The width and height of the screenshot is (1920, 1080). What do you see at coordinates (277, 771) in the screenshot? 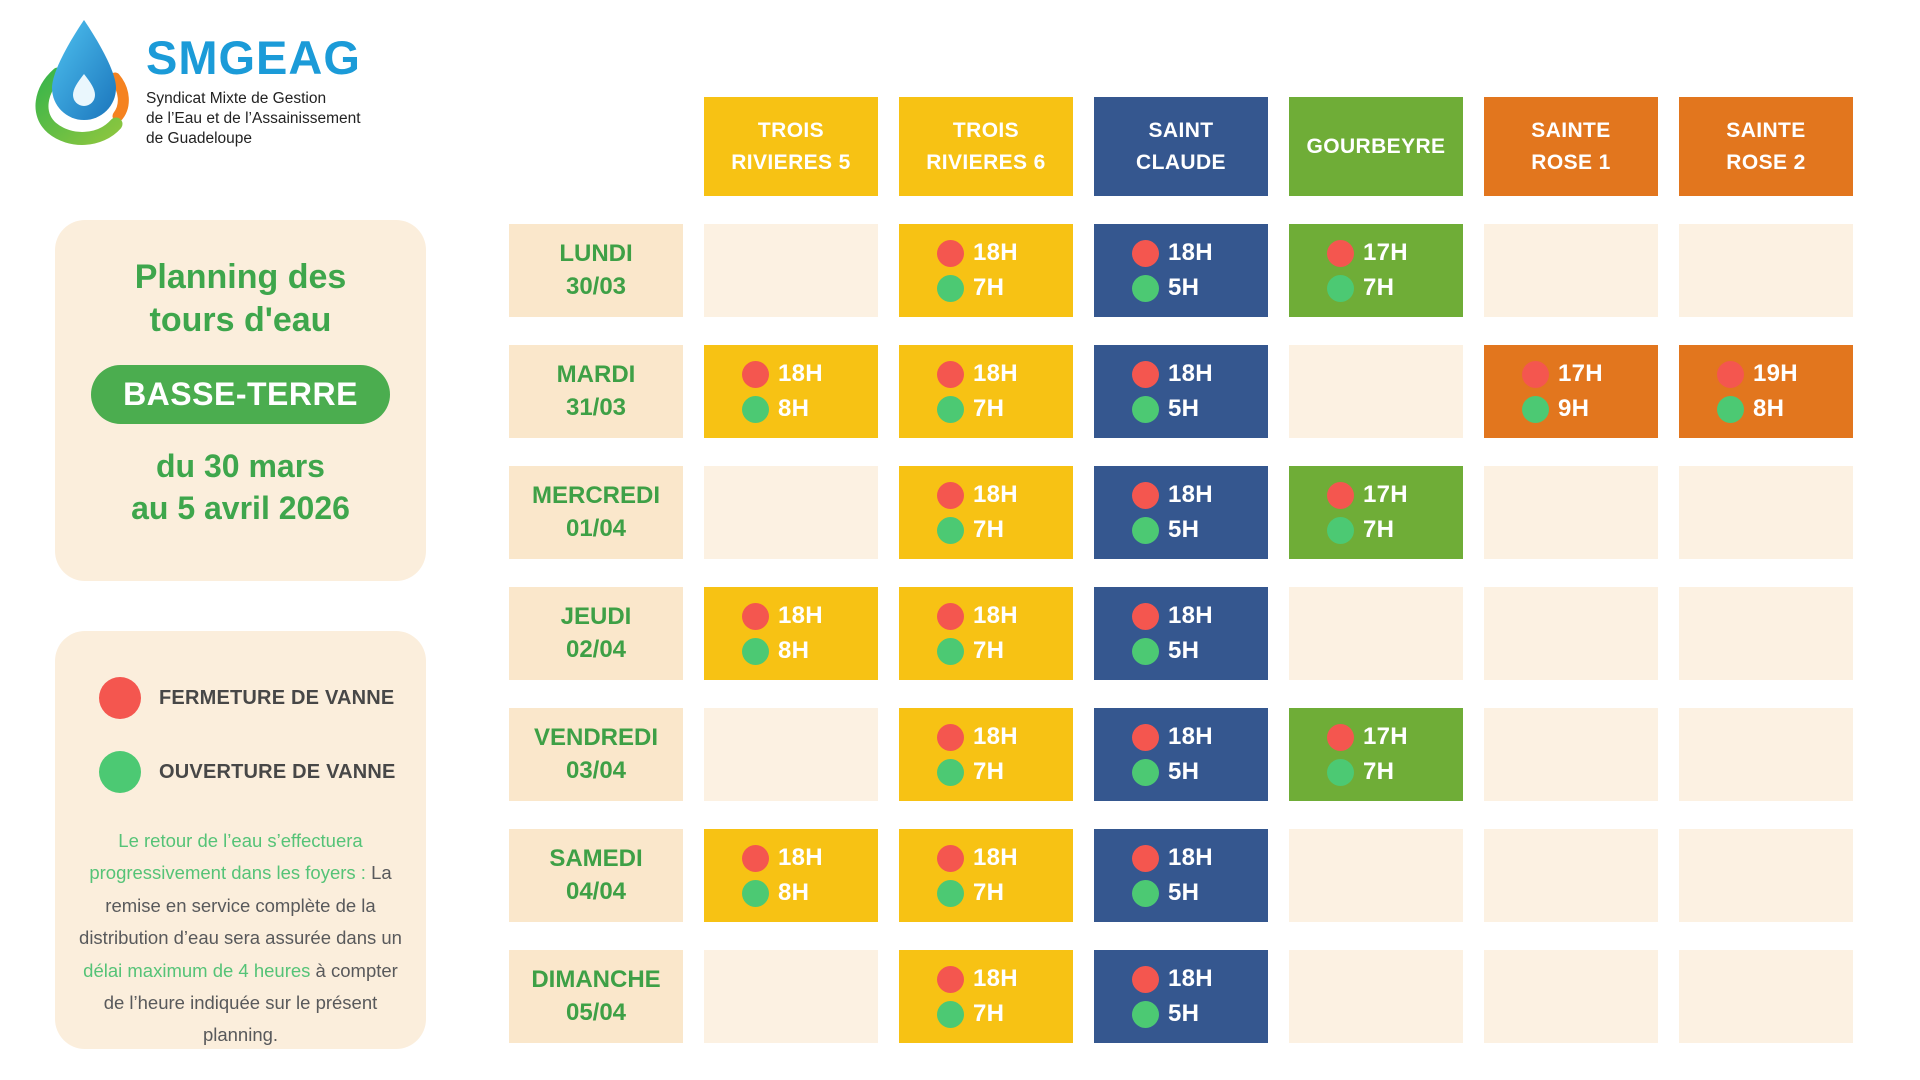
I see `legend-label: OUVERTURE DE VANNE` at bounding box center [277, 771].